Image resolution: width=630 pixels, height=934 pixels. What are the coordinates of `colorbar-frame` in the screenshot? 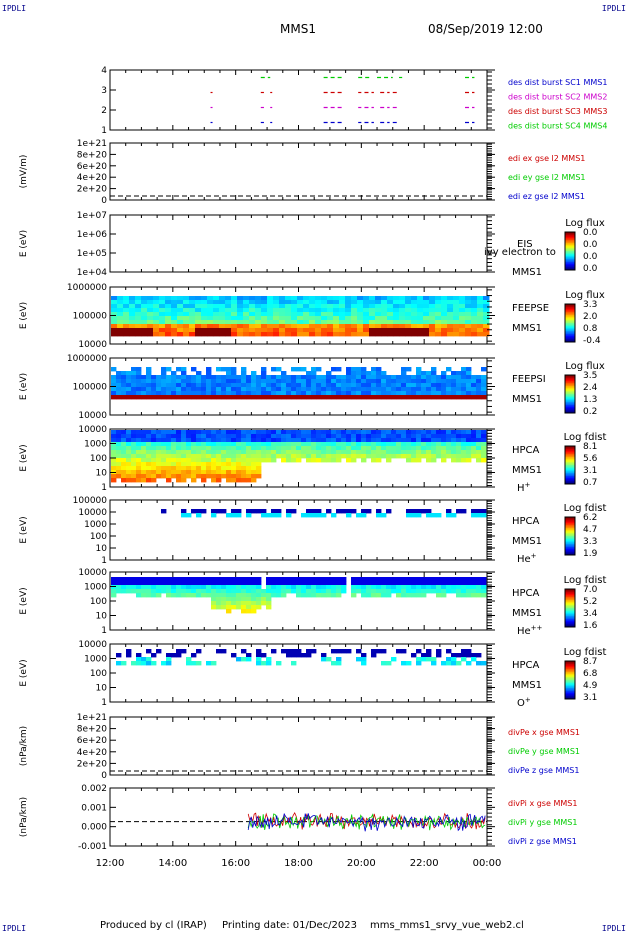 It's located at (570, 251).